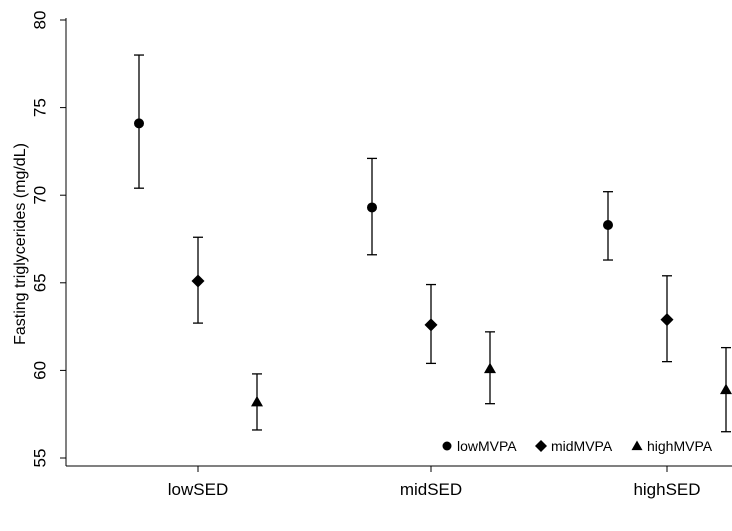 This screenshot has height=531, width=732. I want to click on legend: lowMVPA midMVPA highMVPA, so click(577, 446).